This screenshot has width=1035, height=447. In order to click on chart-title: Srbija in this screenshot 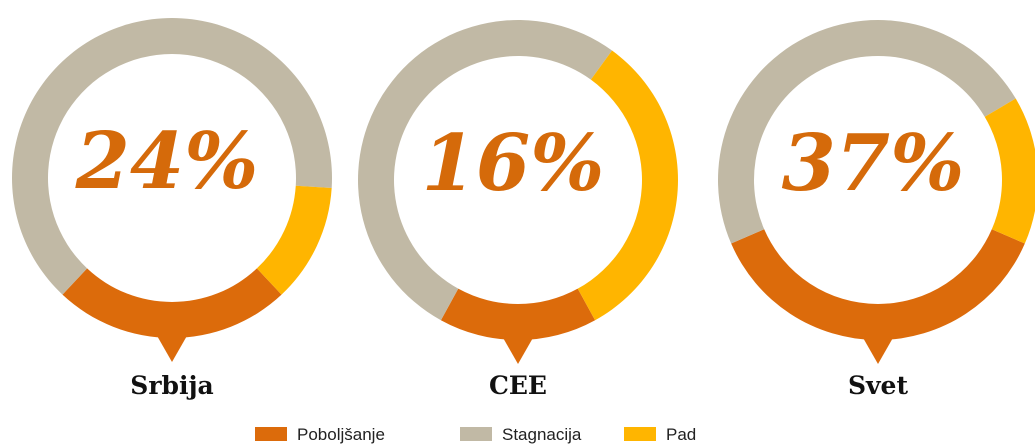, I will do `click(171, 385)`.